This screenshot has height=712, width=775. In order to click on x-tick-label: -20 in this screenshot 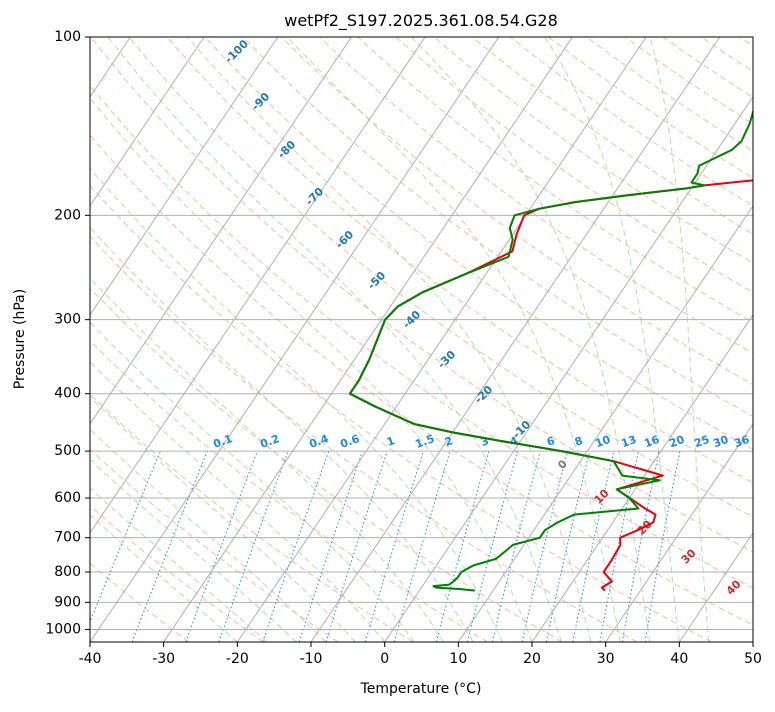, I will do `click(237, 659)`.